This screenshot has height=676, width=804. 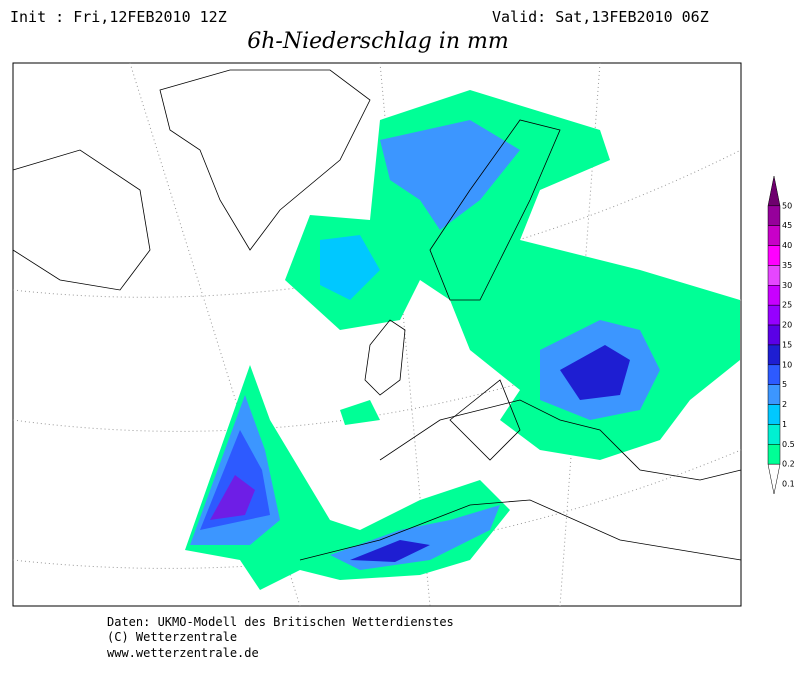 I want to click on color-bar-label: 45, so click(x=787, y=225).